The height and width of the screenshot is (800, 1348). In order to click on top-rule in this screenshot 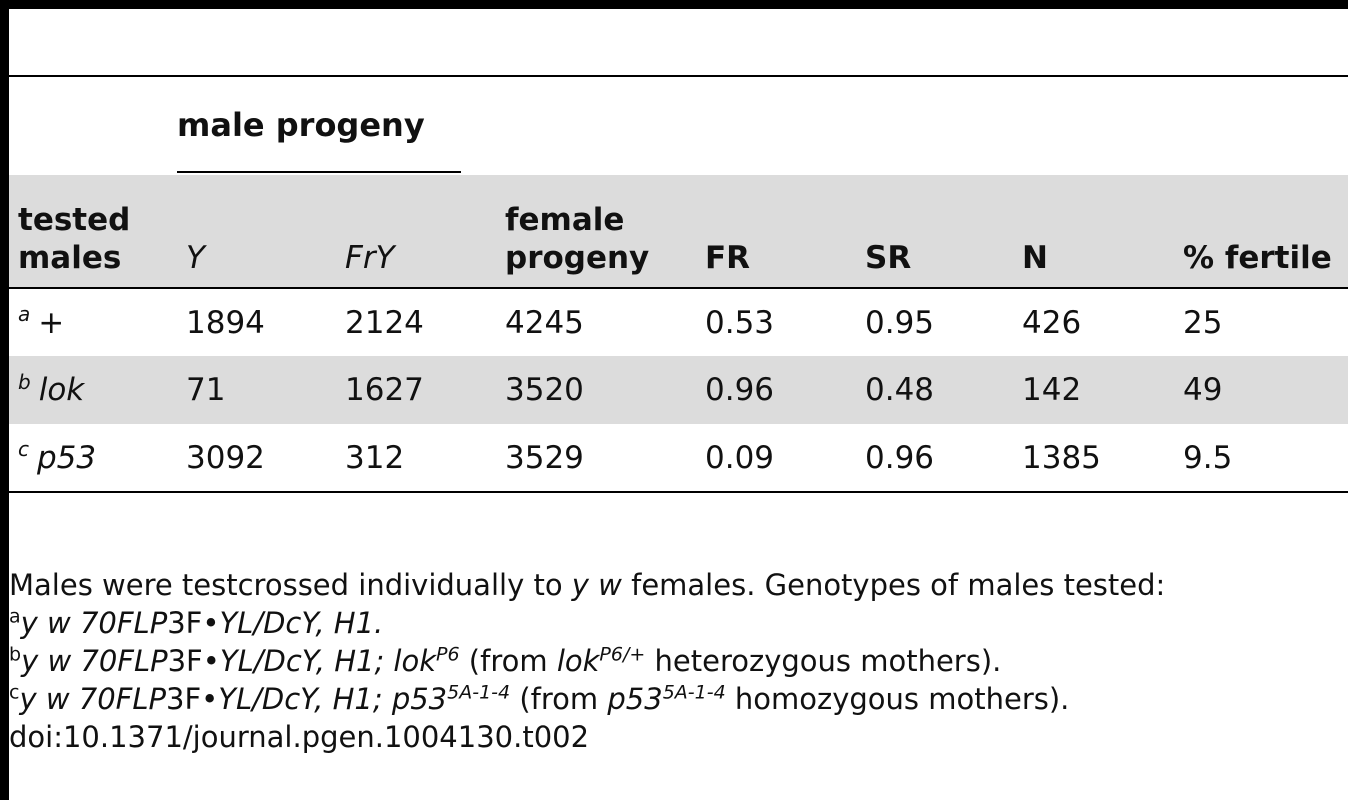, I will do `click(674, 4)`.